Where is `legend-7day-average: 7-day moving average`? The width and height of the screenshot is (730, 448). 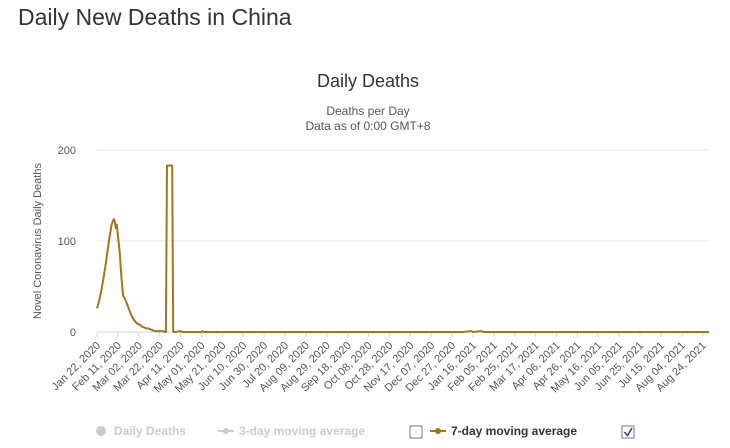 legend-7day-average: 7-day moving average is located at coordinates (503, 431).